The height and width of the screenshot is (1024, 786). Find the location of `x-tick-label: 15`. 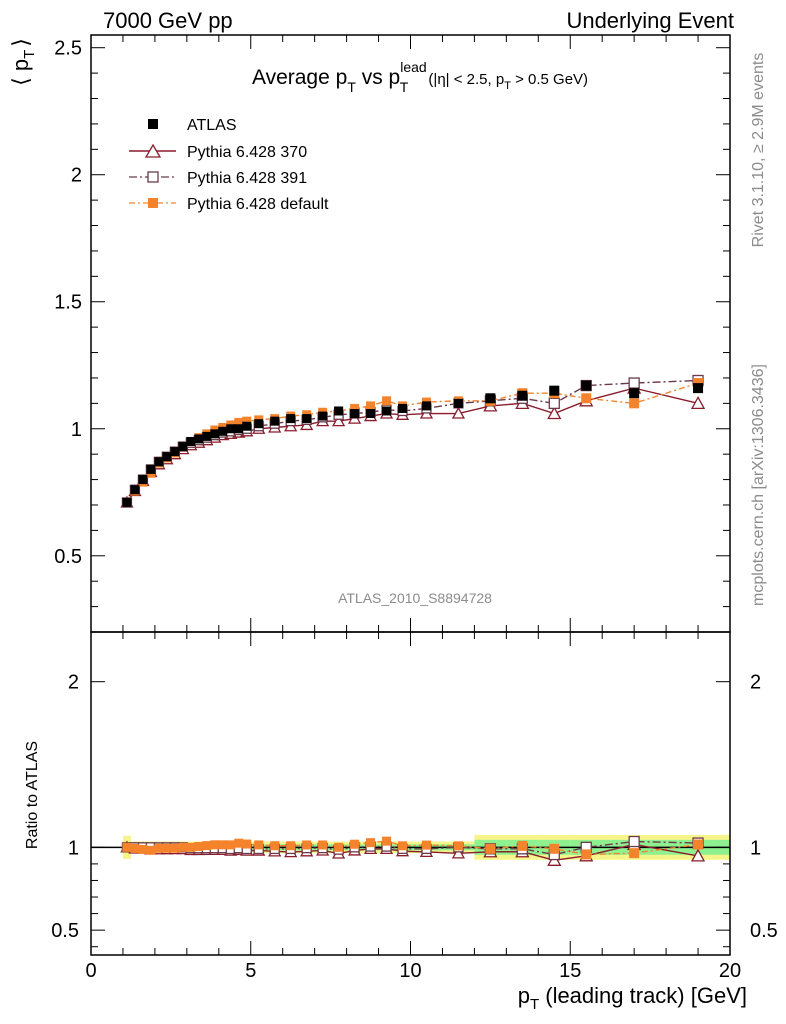

x-tick-label: 15 is located at coordinates (570, 971).